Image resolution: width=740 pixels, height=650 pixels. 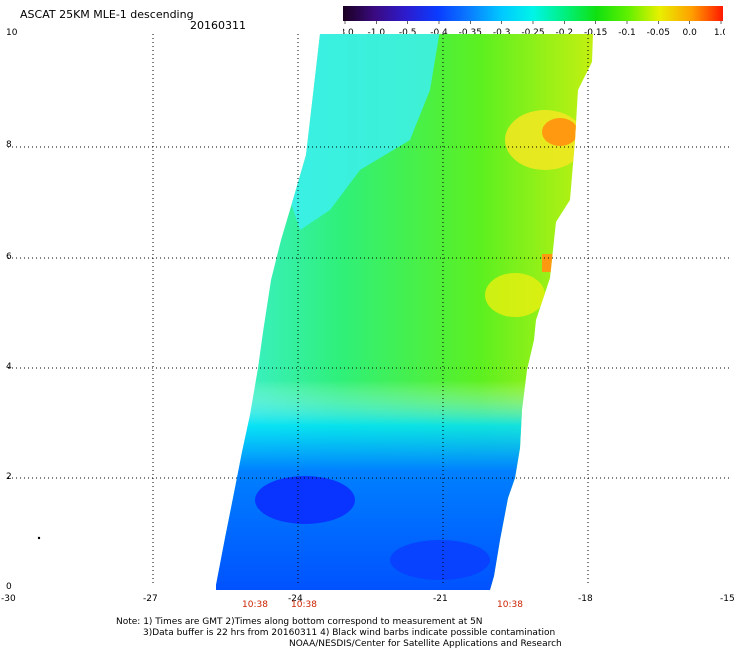 What do you see at coordinates (440, 599) in the screenshot?
I see `x-tick-label: -21` at bounding box center [440, 599].